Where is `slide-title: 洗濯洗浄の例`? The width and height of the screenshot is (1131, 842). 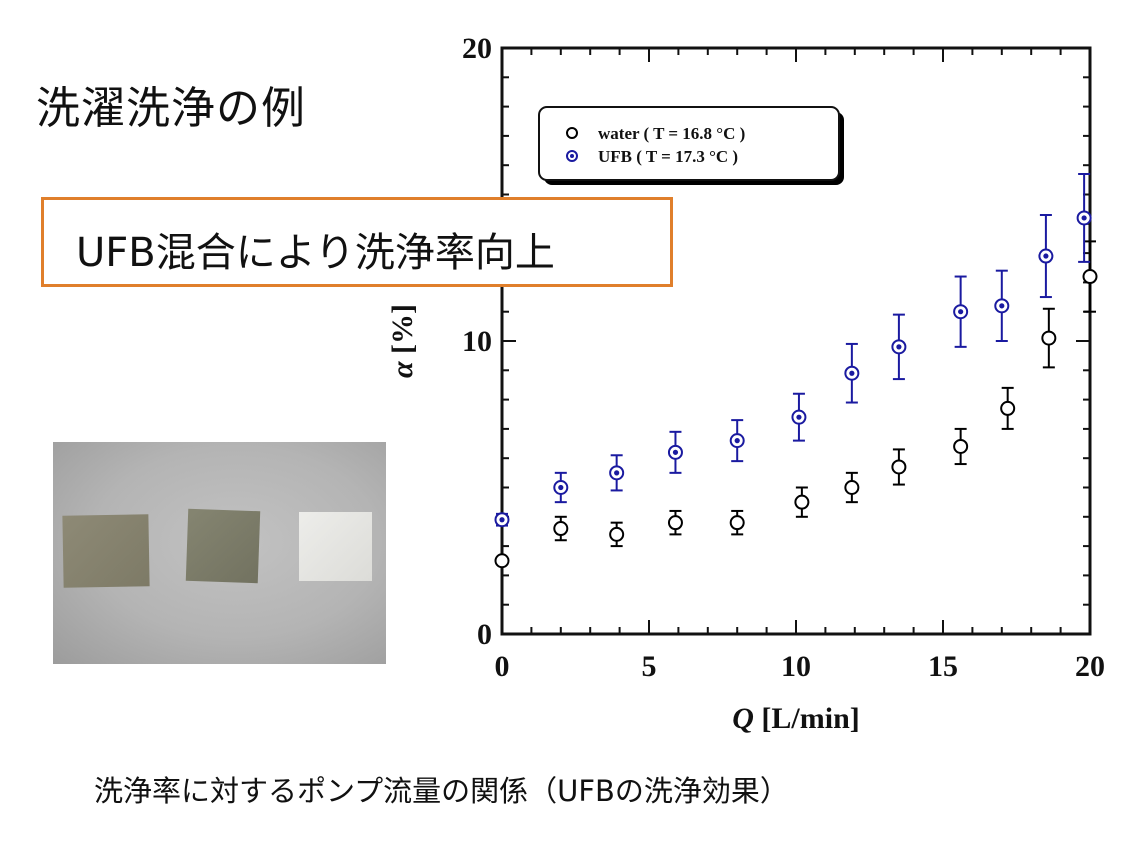
slide-title: 洗濯洗浄の例 is located at coordinates (171, 108).